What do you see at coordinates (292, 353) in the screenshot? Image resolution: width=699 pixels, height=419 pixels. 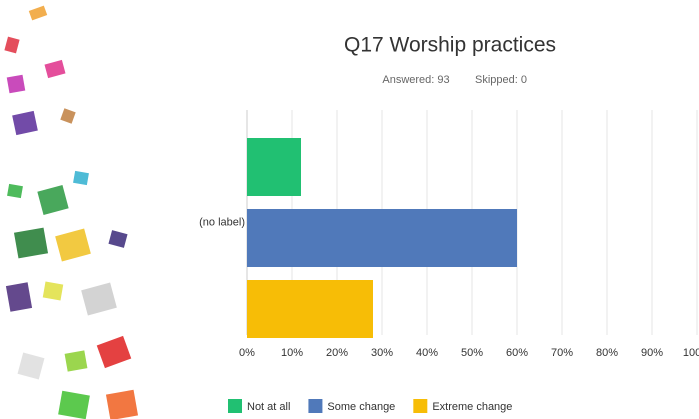 I see `x-tick-label: 10%` at bounding box center [292, 353].